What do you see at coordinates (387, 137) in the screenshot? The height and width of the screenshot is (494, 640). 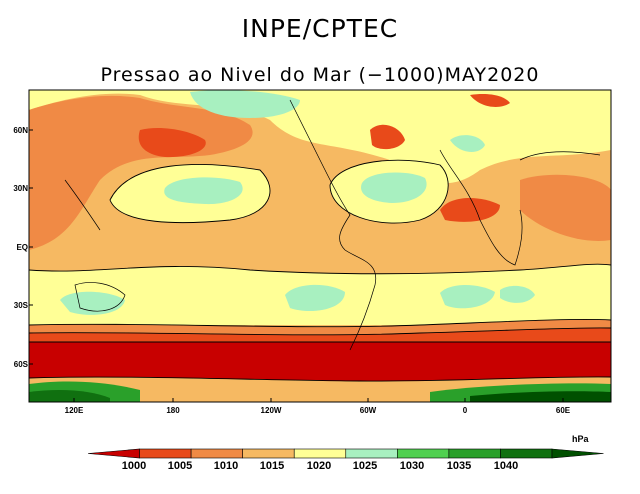 I see `icelandic-low` at bounding box center [387, 137].